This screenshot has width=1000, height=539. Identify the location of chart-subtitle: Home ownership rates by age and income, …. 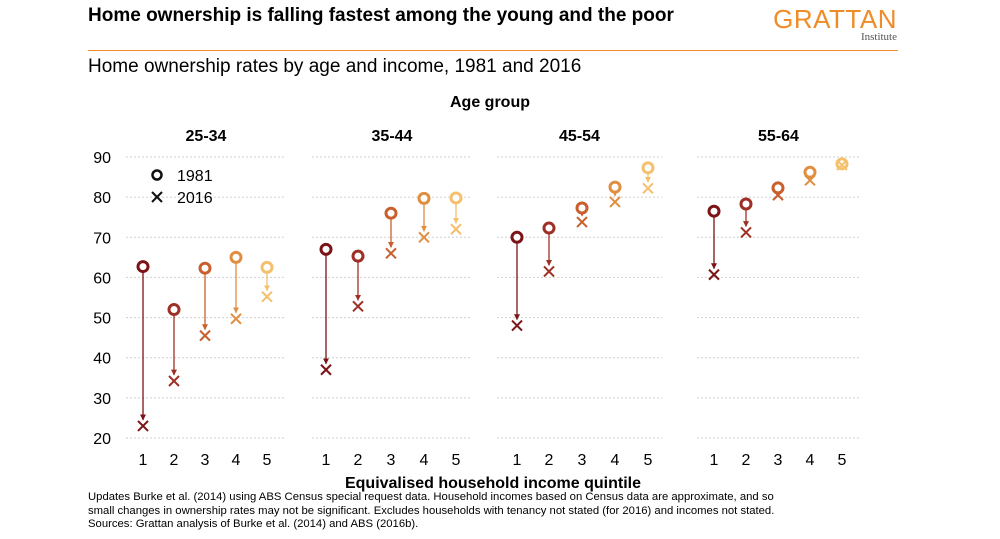
(335, 66).